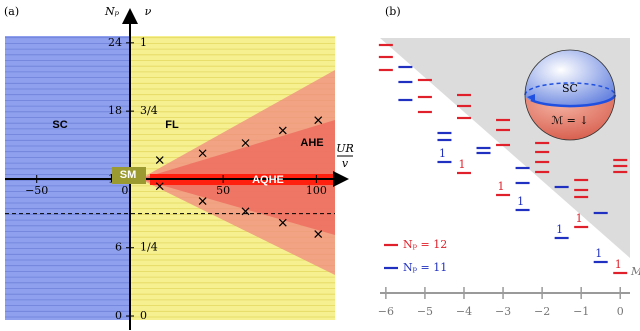 The height and width of the screenshot is (331, 640). I want to click on x-tick-label: −1, so click(581, 311).